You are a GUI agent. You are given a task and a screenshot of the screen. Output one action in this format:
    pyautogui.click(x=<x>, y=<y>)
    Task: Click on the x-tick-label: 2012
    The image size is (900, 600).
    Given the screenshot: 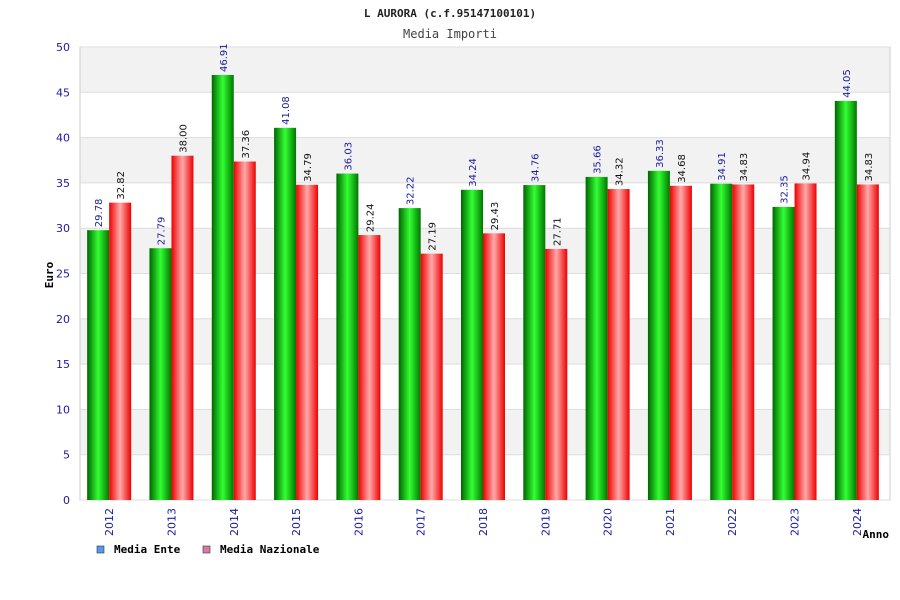 What is the action you would take?
    pyautogui.click(x=109, y=522)
    